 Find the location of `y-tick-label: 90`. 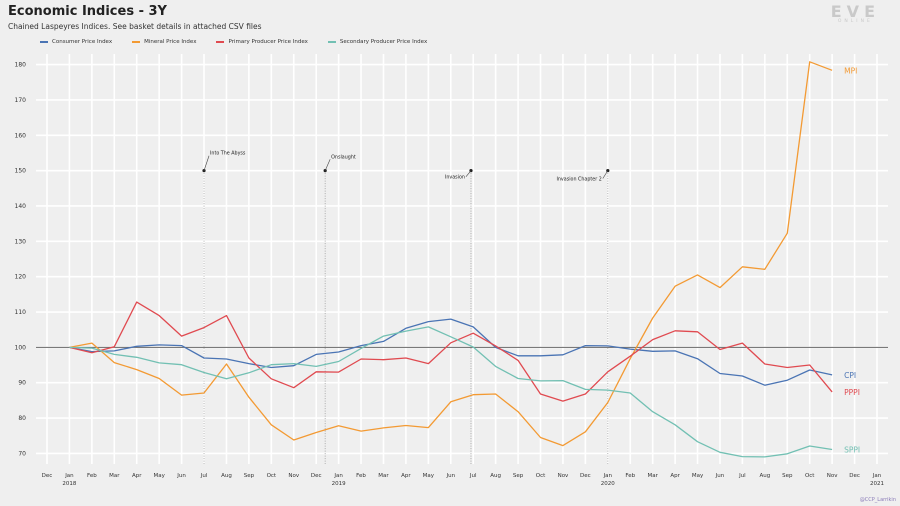

y-tick-label: 90 is located at coordinates (22, 383).